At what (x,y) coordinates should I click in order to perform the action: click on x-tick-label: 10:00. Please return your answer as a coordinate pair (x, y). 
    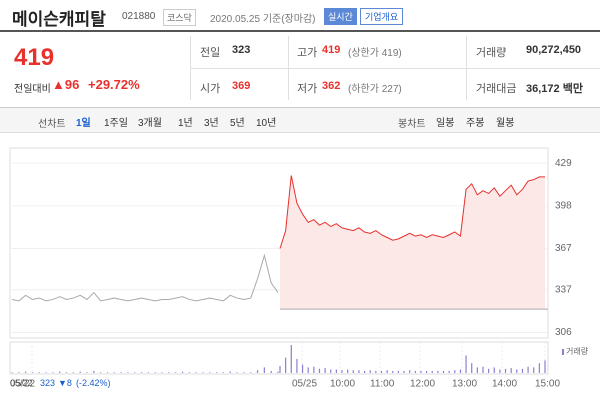
    Looking at the image, I should click on (342, 384).